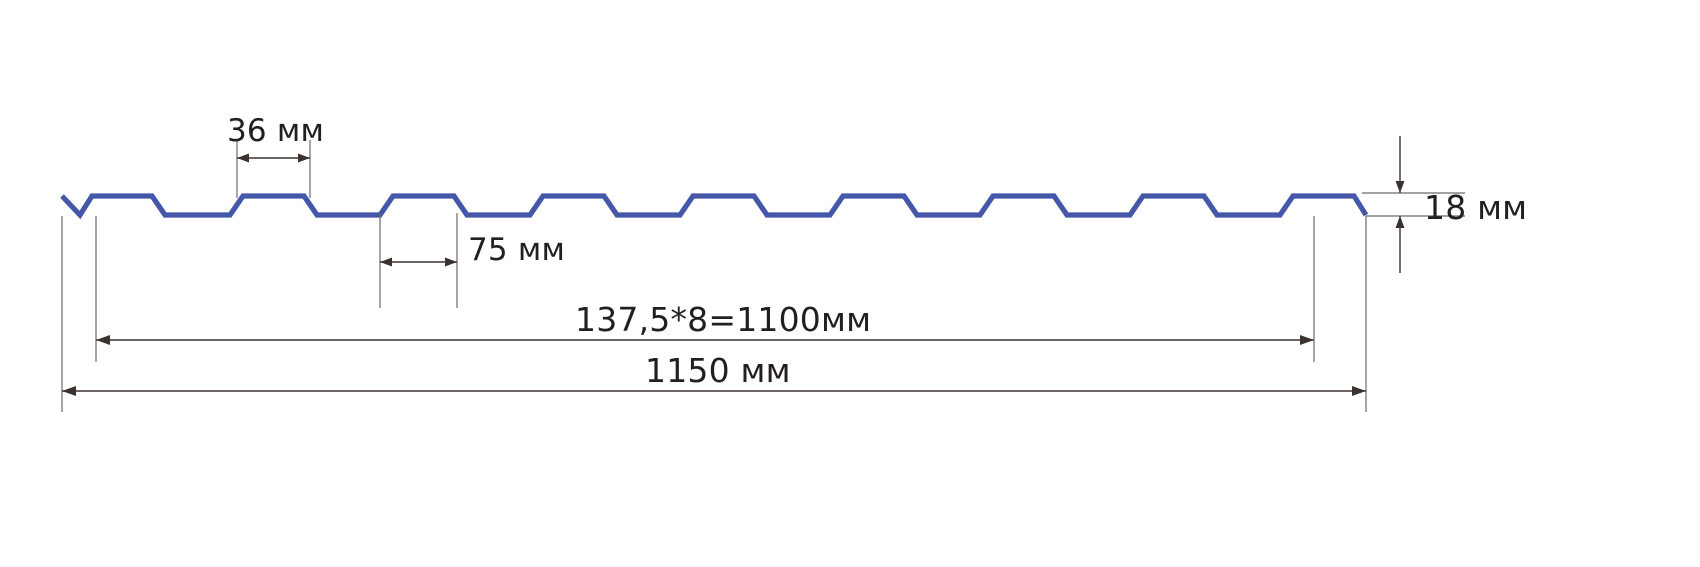  What do you see at coordinates (723, 319) in the screenshot?
I see `dim-label-1100: 137,5*8=1100мм` at bounding box center [723, 319].